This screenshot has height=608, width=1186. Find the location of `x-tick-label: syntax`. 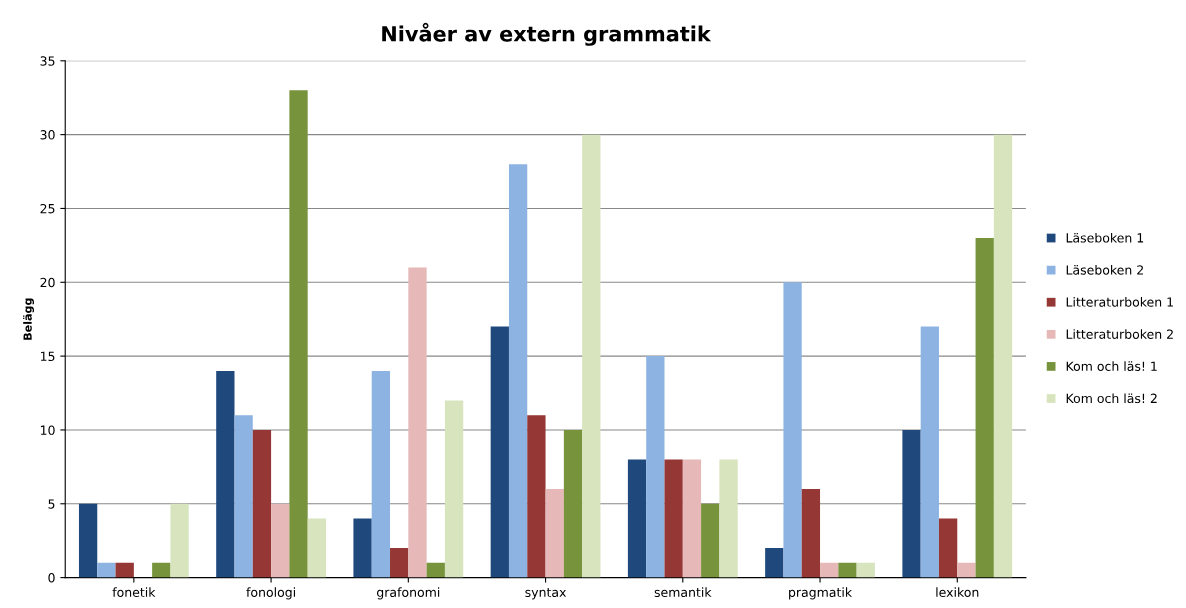

x-tick-label: syntax is located at coordinates (546, 594).